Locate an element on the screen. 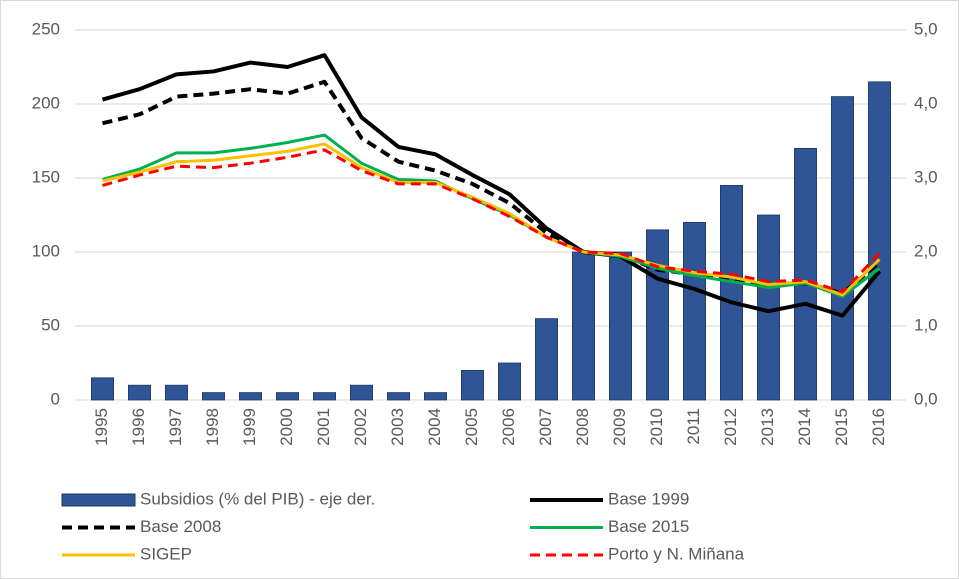 This screenshot has width=959, height=579. y-tick-label: 0 is located at coordinates (55, 398).